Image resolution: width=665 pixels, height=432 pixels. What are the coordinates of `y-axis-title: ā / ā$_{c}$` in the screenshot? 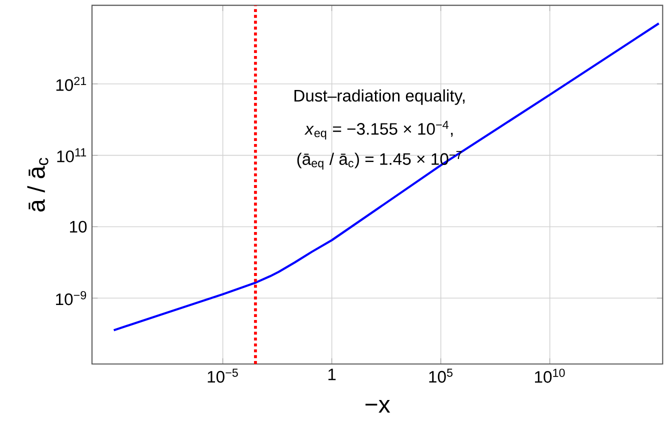 It's located at (37, 185).